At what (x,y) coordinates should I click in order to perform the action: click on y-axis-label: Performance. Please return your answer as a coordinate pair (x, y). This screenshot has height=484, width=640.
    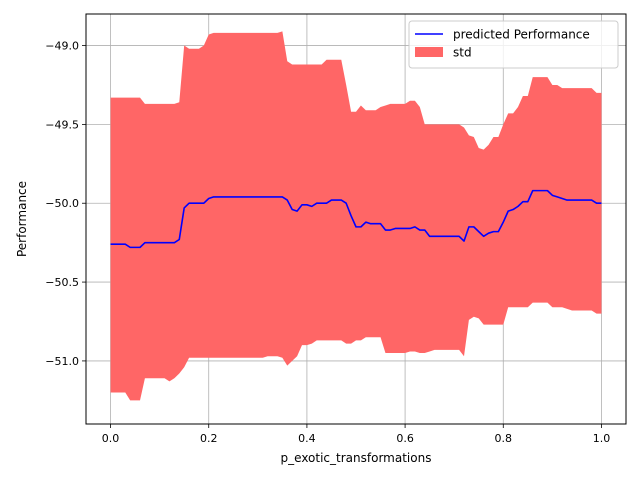
    Looking at the image, I should click on (22, 219).